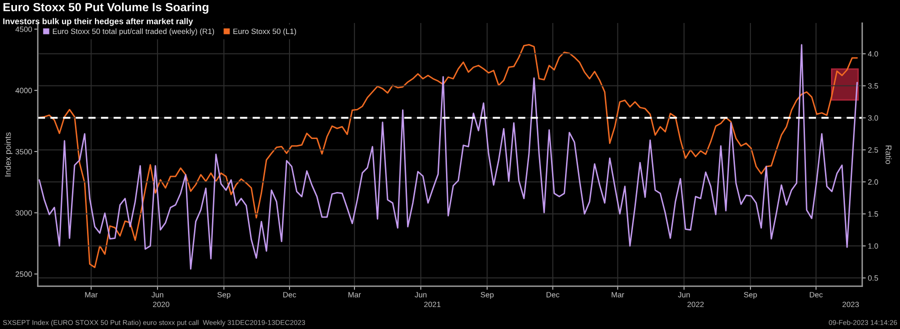  I want to click on chart-title: Euro Stoxx 50 Put Volume Is Soaring, so click(105, 8).